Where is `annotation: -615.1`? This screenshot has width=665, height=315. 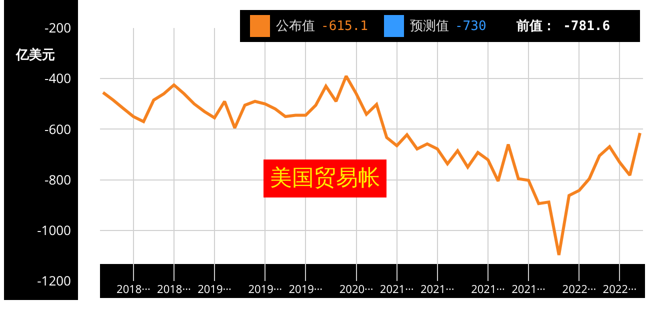 annotation: -615.1 is located at coordinates (344, 26).